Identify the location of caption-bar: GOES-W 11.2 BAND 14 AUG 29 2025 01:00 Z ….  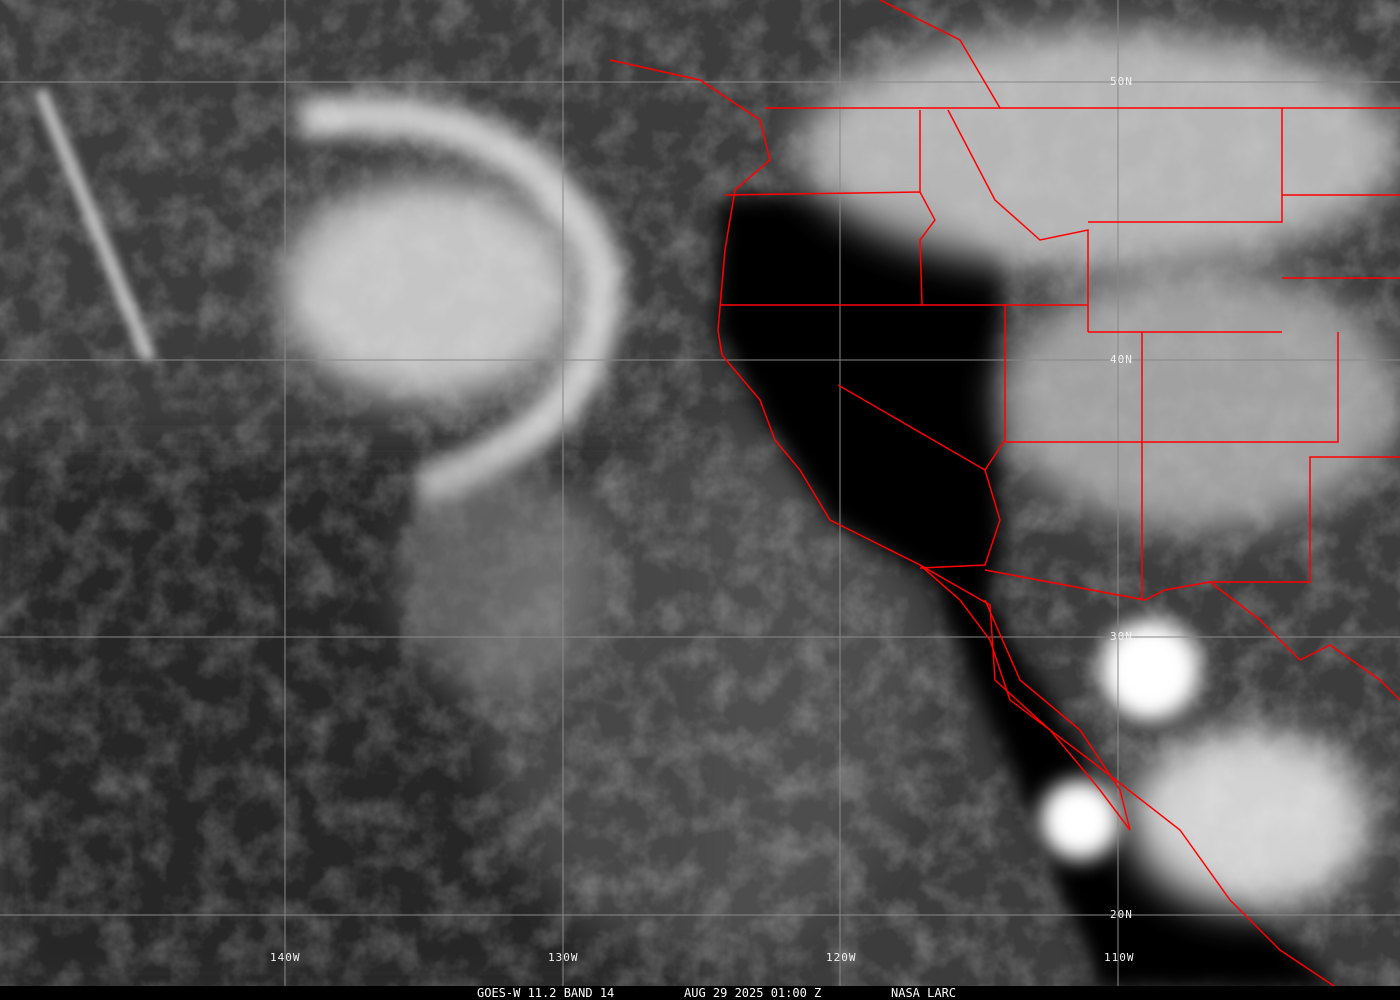
(700, 993).